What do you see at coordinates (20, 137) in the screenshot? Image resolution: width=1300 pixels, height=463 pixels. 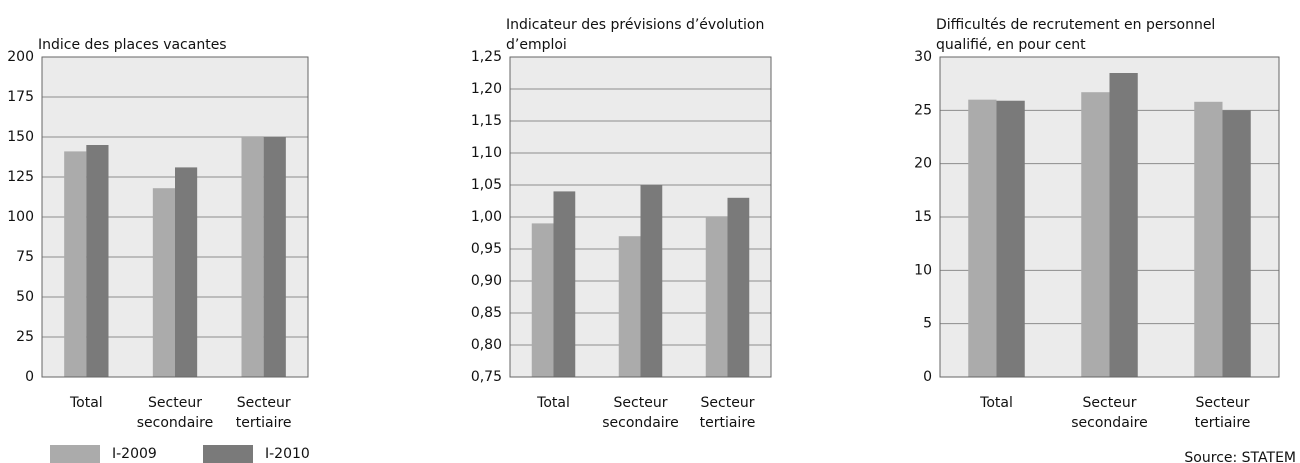 I see `y-tick-label: 150` at bounding box center [20, 137].